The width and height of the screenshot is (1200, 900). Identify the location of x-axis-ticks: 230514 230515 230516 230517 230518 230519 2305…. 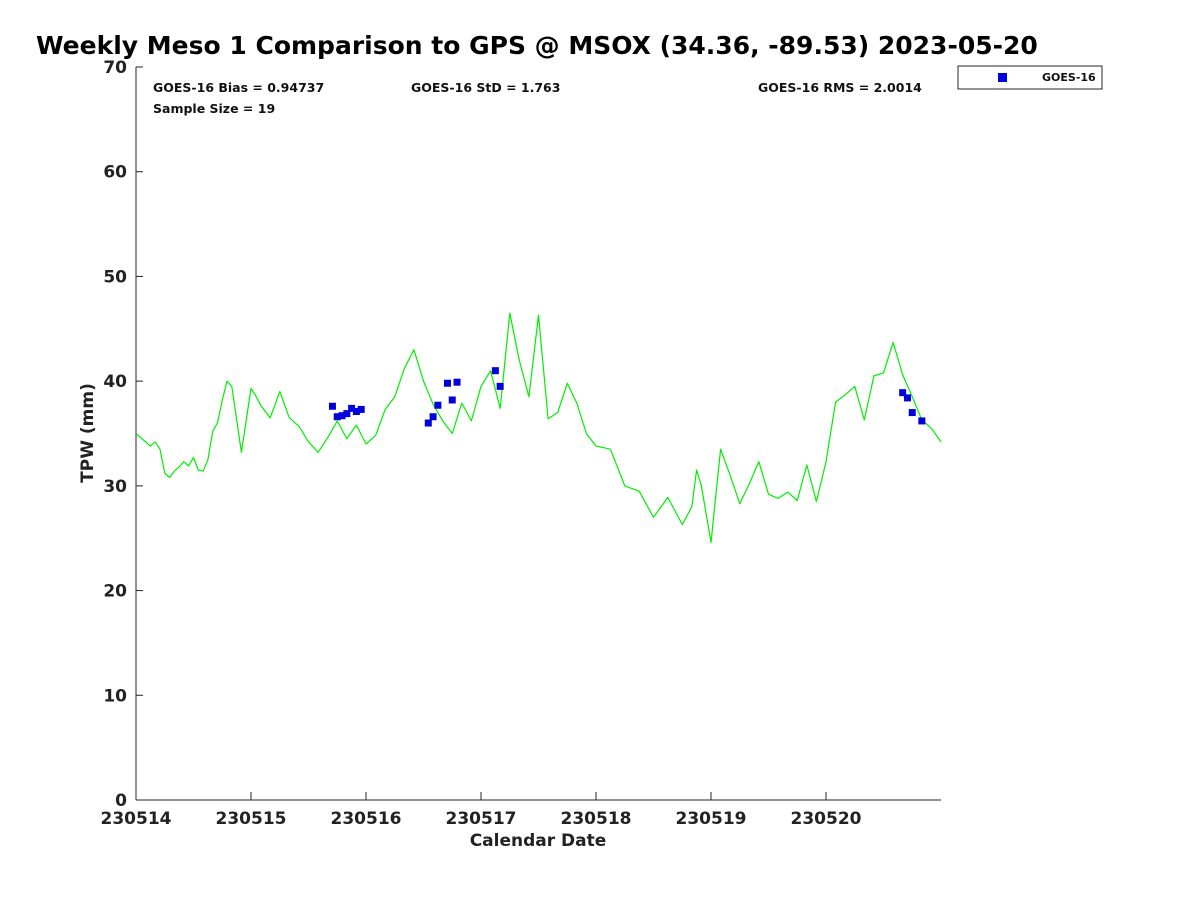
(481, 810).